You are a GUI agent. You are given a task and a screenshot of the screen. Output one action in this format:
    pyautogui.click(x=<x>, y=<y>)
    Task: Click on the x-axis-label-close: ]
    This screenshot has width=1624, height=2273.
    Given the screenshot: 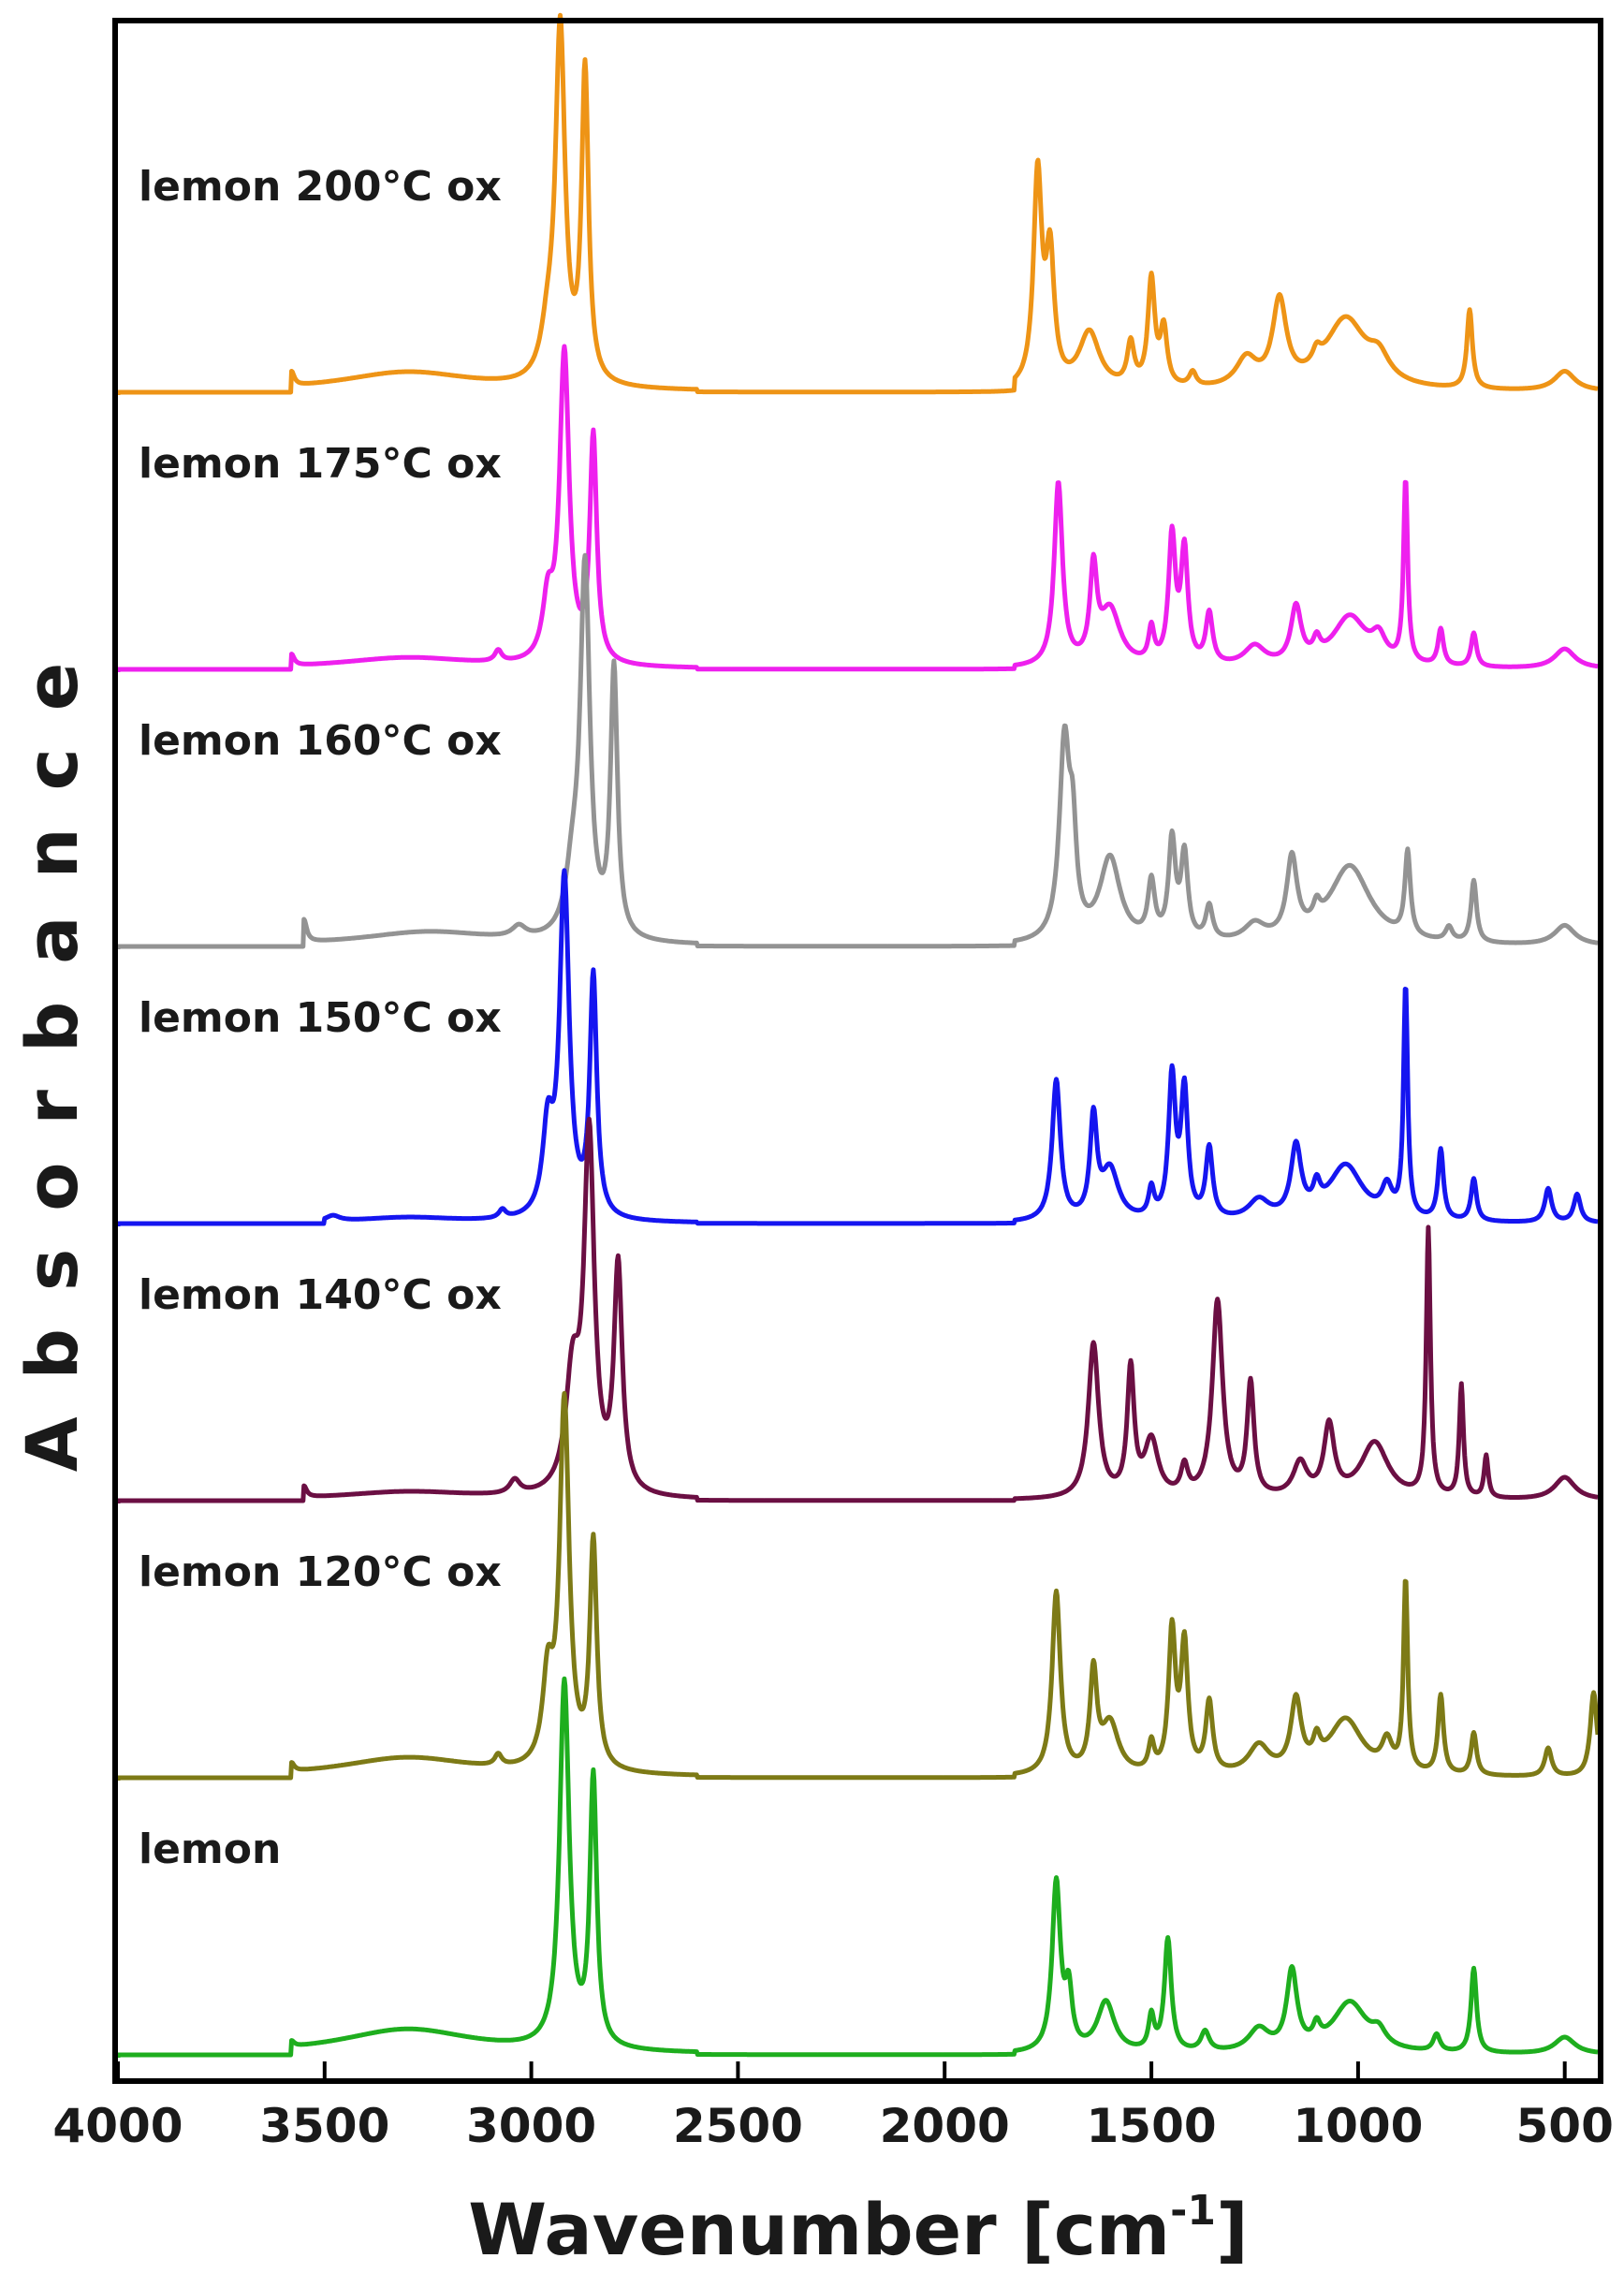 What is the action you would take?
    pyautogui.click(x=1232, y=2229)
    